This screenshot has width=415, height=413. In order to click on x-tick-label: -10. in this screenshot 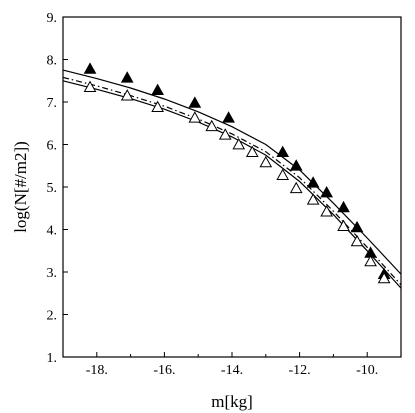, I will do `click(367, 370)`.